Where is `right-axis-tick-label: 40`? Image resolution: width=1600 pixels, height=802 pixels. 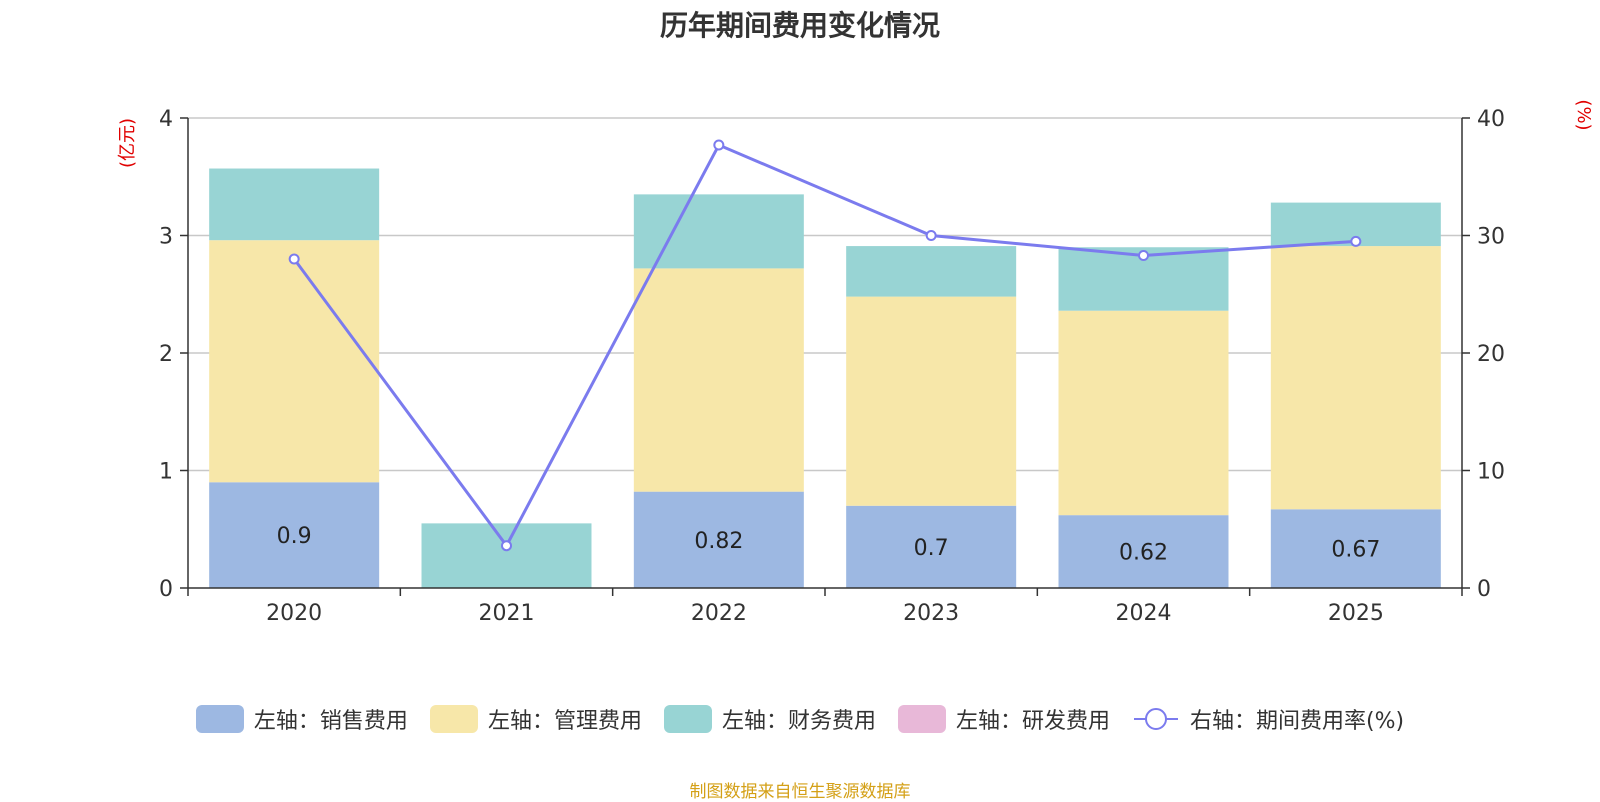
right-axis-tick-label: 40 is located at coordinates (1491, 119).